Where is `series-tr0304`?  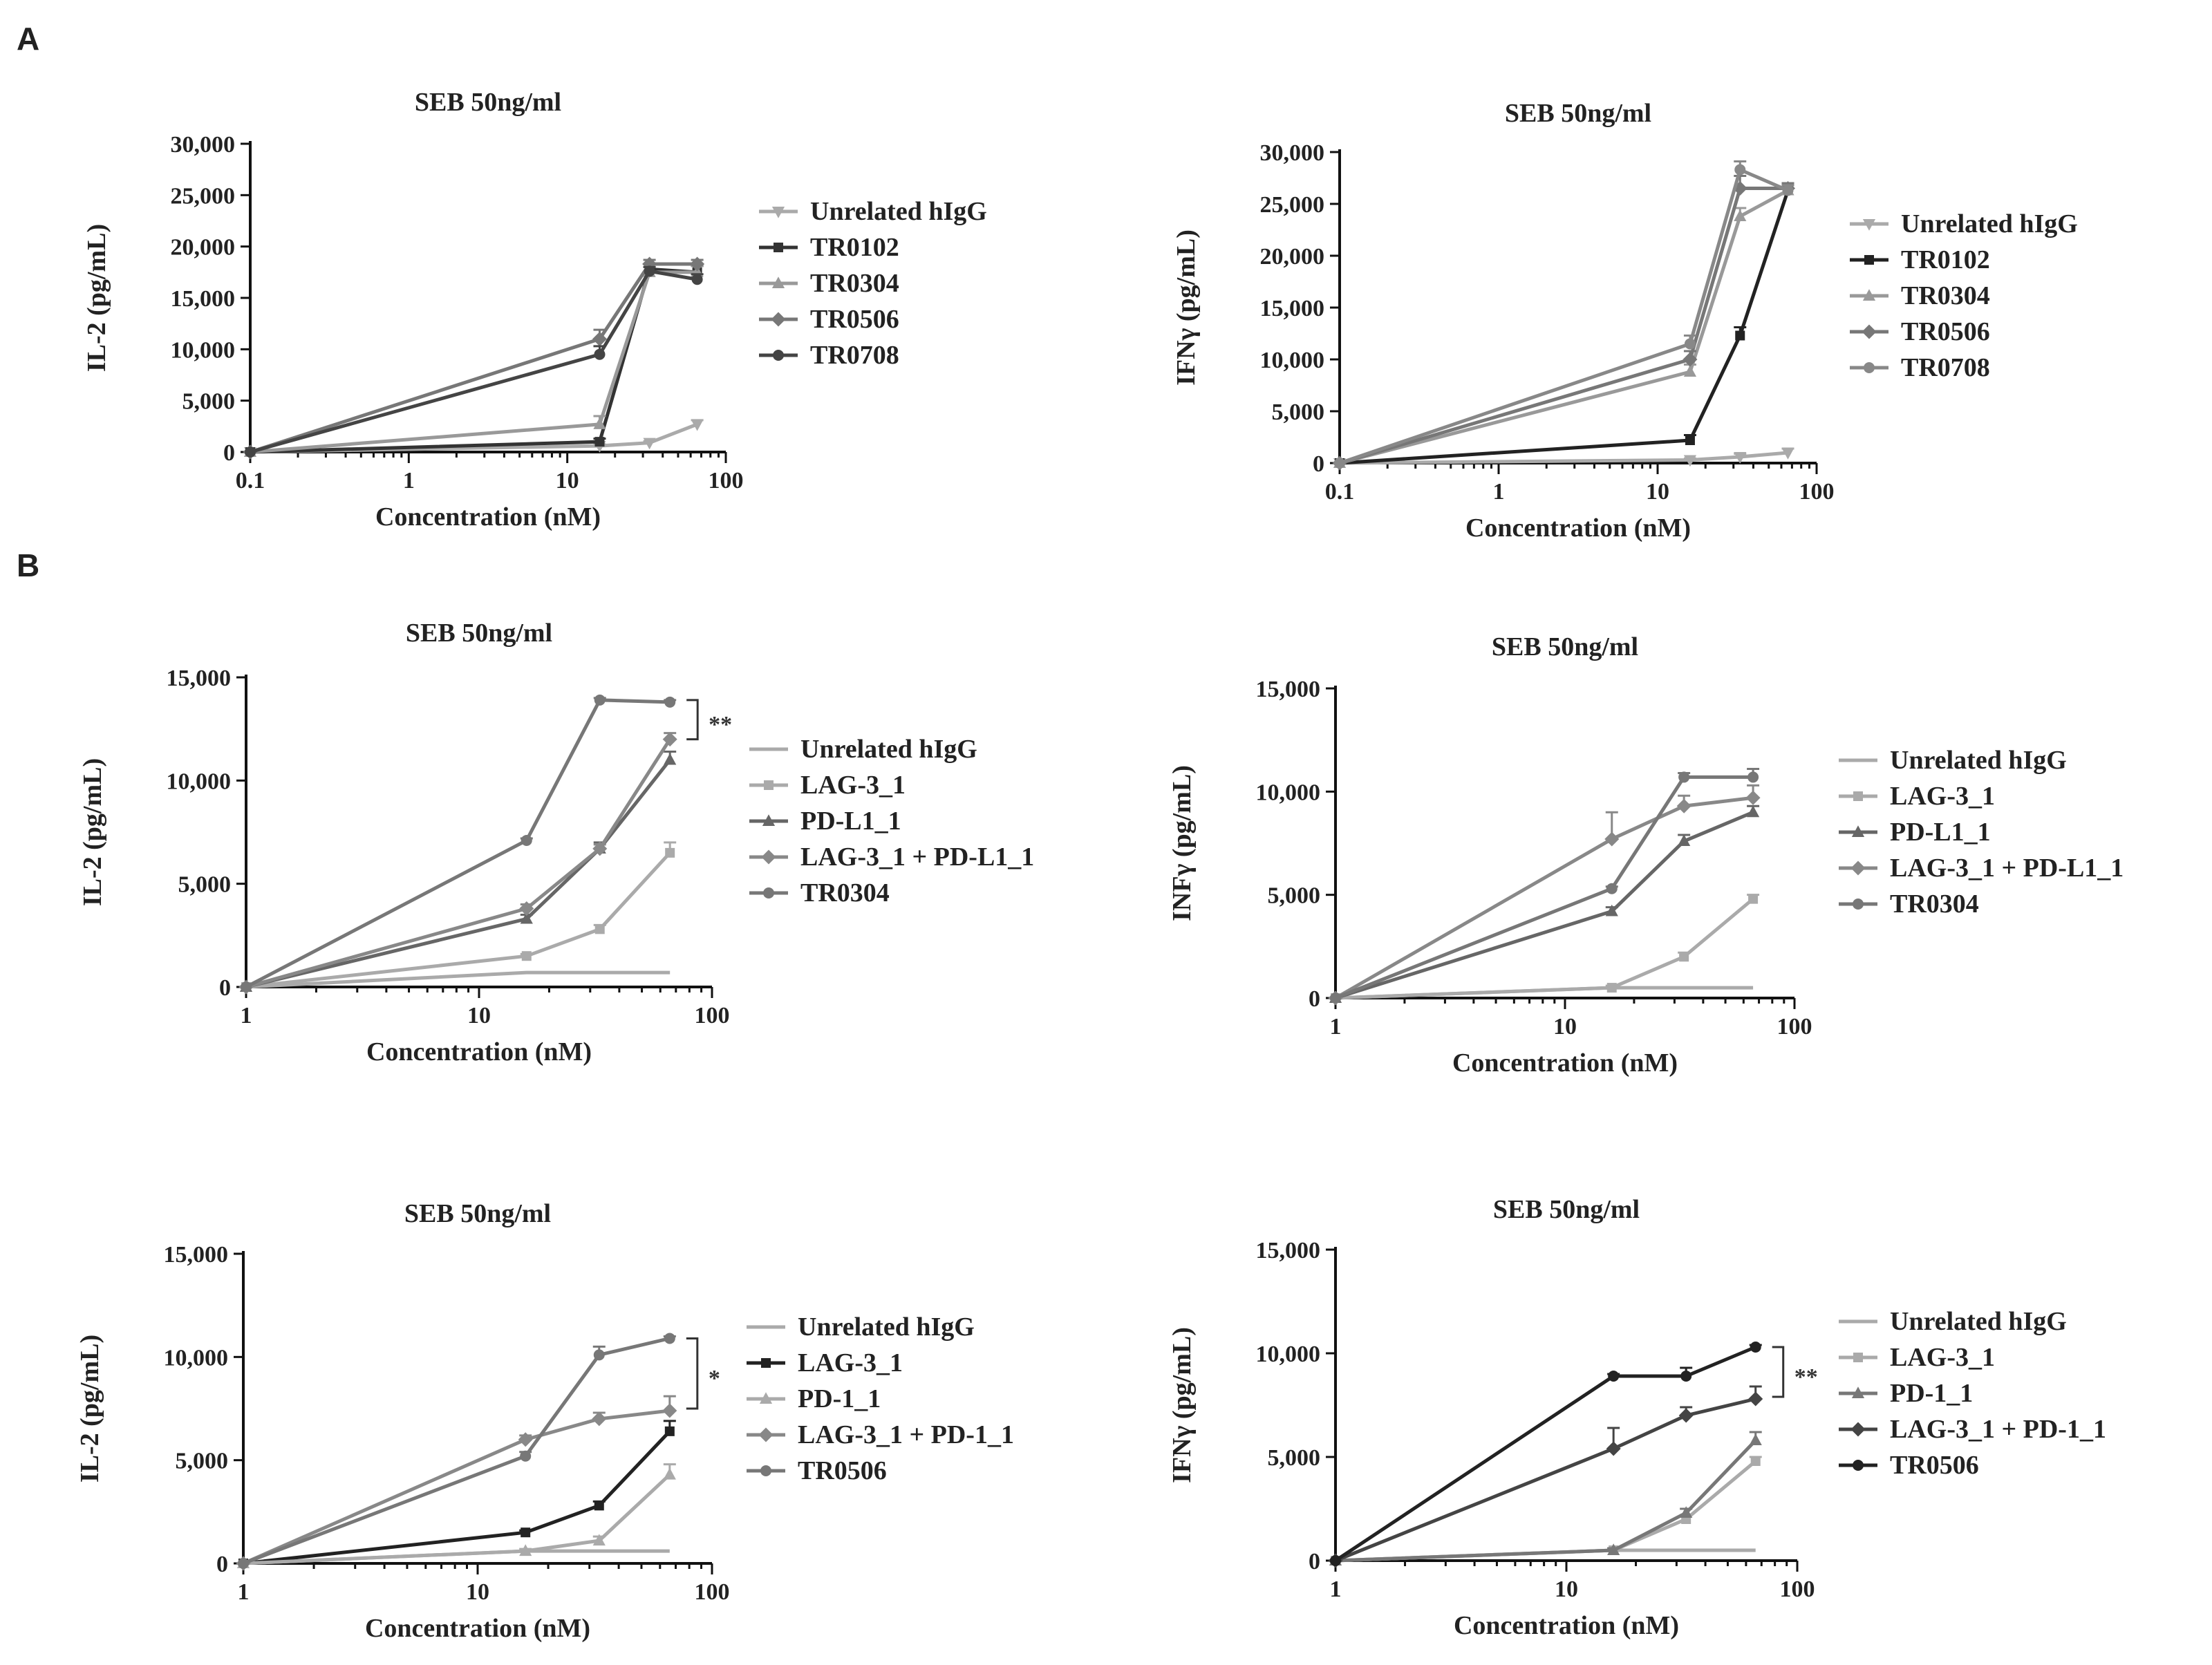 series-tr0304 is located at coordinates (459, 843).